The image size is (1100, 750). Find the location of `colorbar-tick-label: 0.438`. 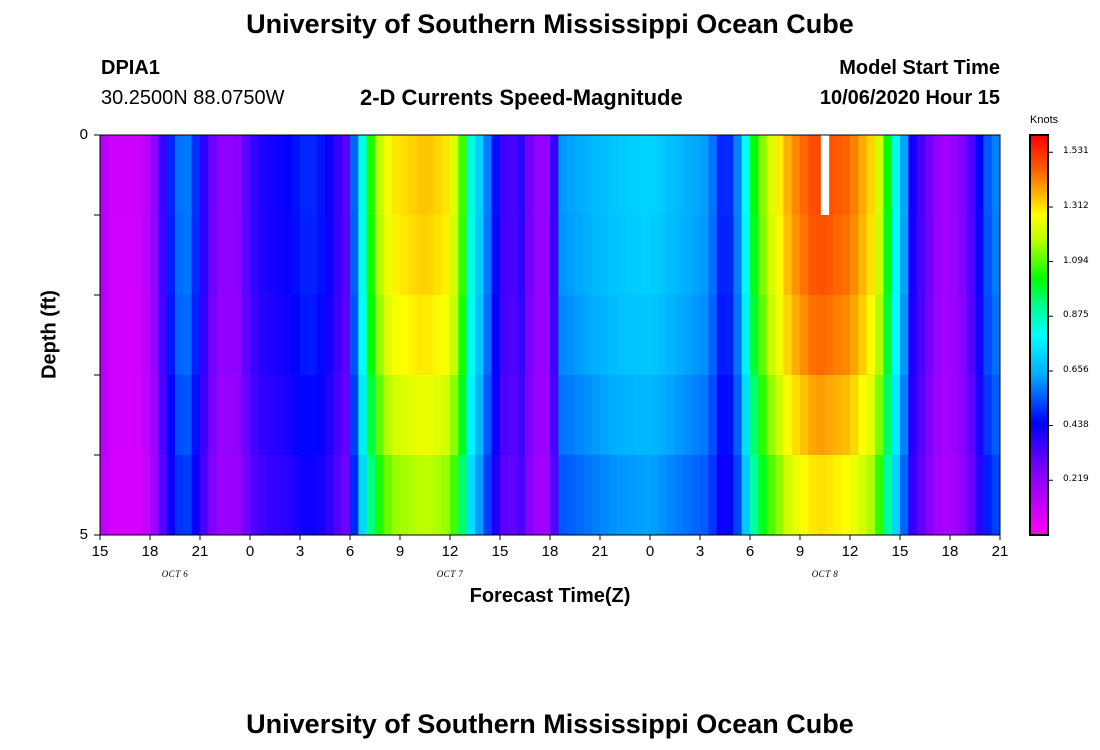

colorbar-tick-label: 0.438 is located at coordinates (1076, 424).